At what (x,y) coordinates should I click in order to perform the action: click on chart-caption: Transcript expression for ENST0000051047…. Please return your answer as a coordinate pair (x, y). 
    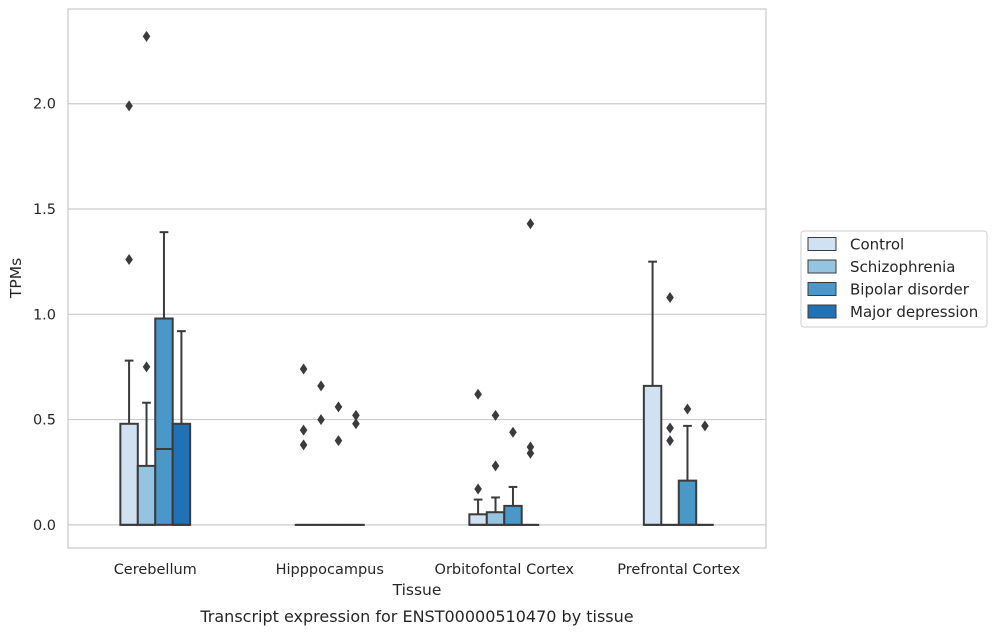
    Looking at the image, I should click on (416, 616).